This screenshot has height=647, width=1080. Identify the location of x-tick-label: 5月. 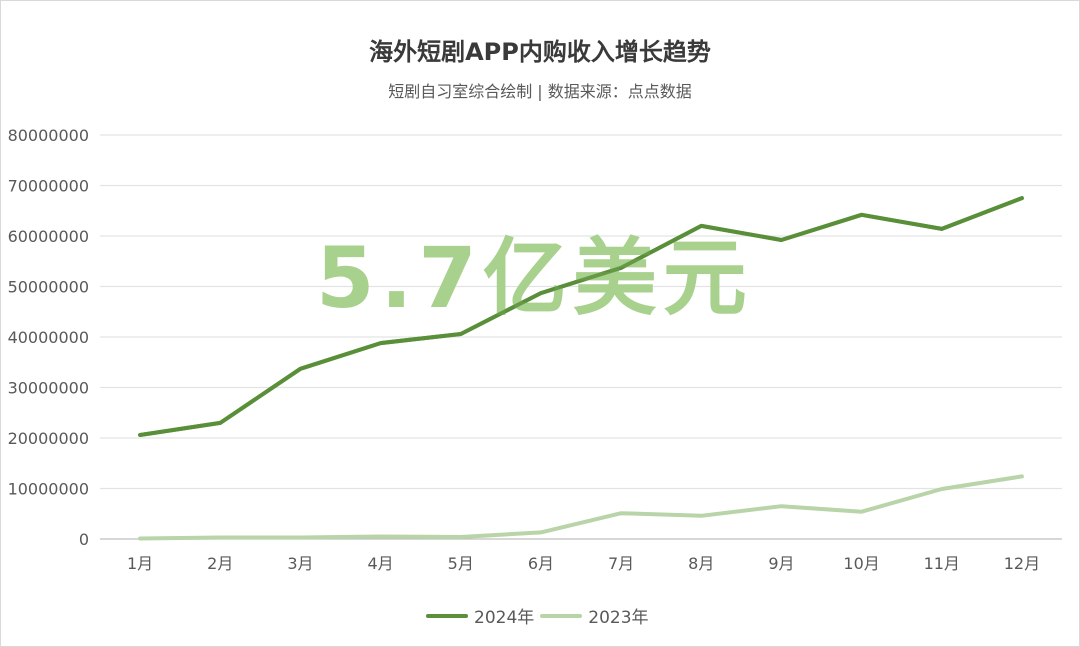
(461, 563).